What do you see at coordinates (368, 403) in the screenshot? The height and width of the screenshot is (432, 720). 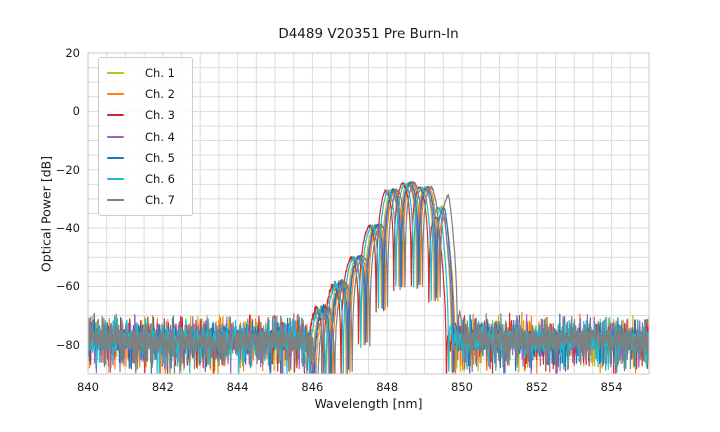 I see `x-axis-label: Wavelength [nm]` at bounding box center [368, 403].